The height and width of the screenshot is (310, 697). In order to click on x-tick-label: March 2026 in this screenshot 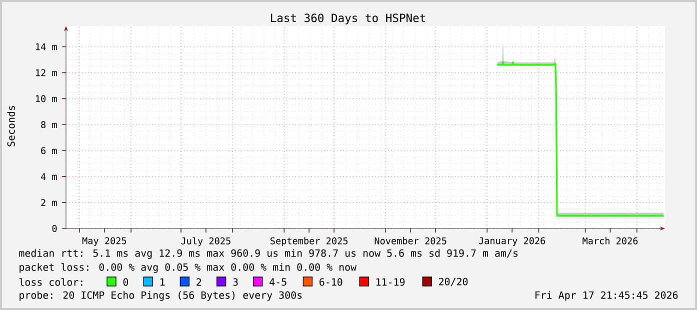, I will do `click(610, 240)`.